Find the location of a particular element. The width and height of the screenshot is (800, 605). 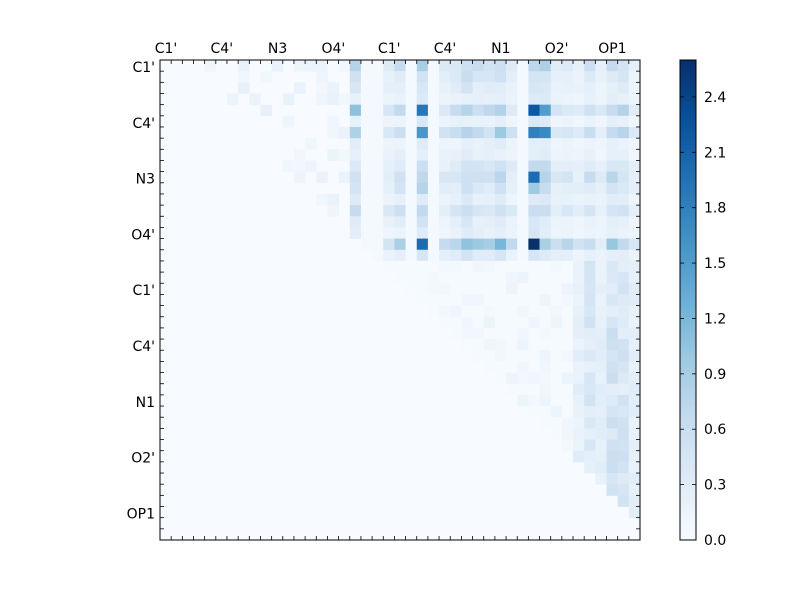

colorbar-tick-label: 1.2 is located at coordinates (715, 319).